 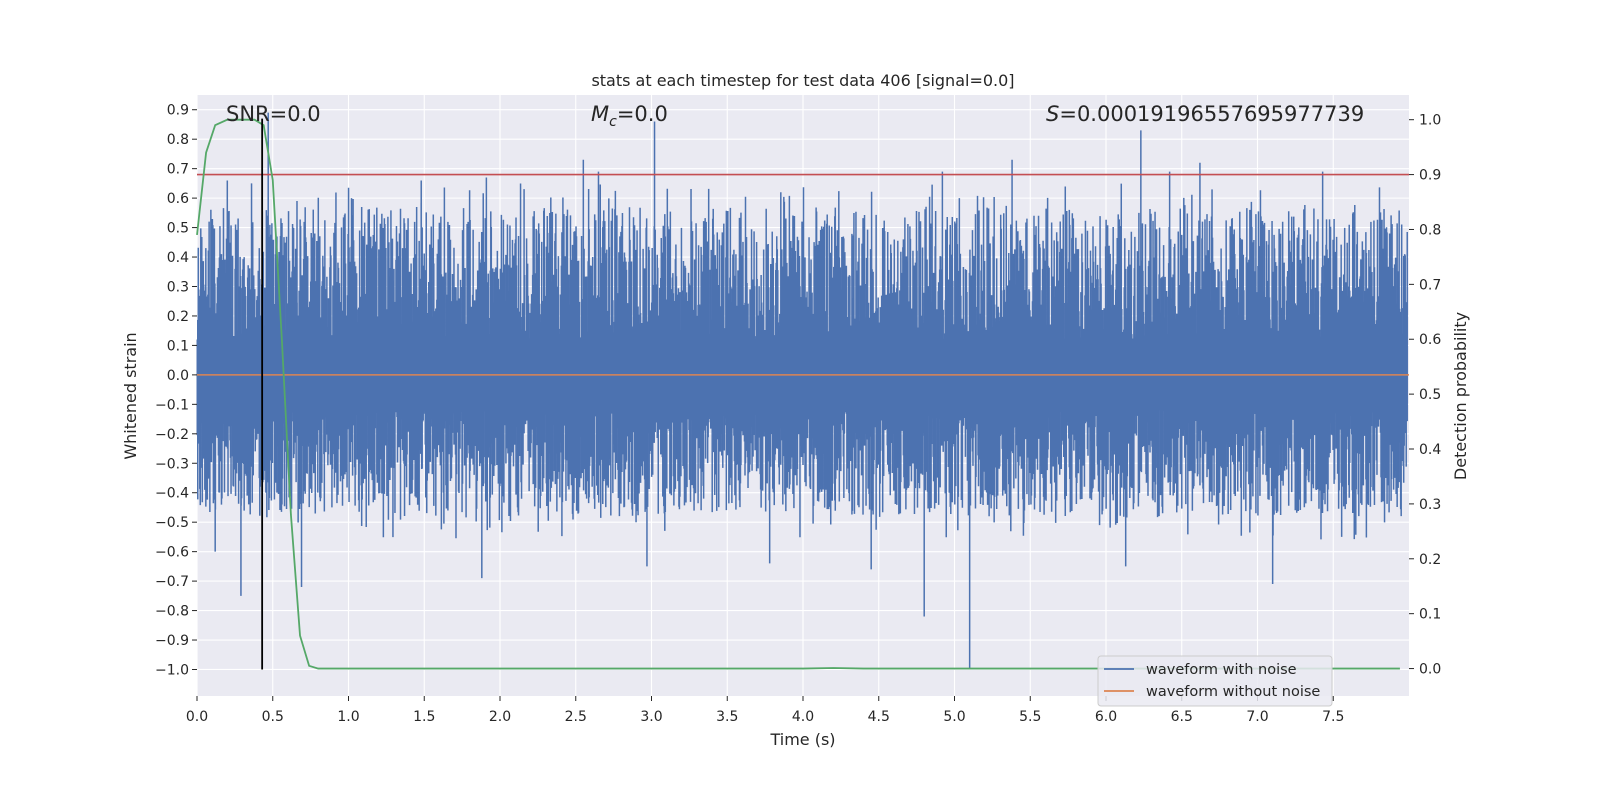 I want to click on y-tick-label: 0.7, so click(x=178, y=170).